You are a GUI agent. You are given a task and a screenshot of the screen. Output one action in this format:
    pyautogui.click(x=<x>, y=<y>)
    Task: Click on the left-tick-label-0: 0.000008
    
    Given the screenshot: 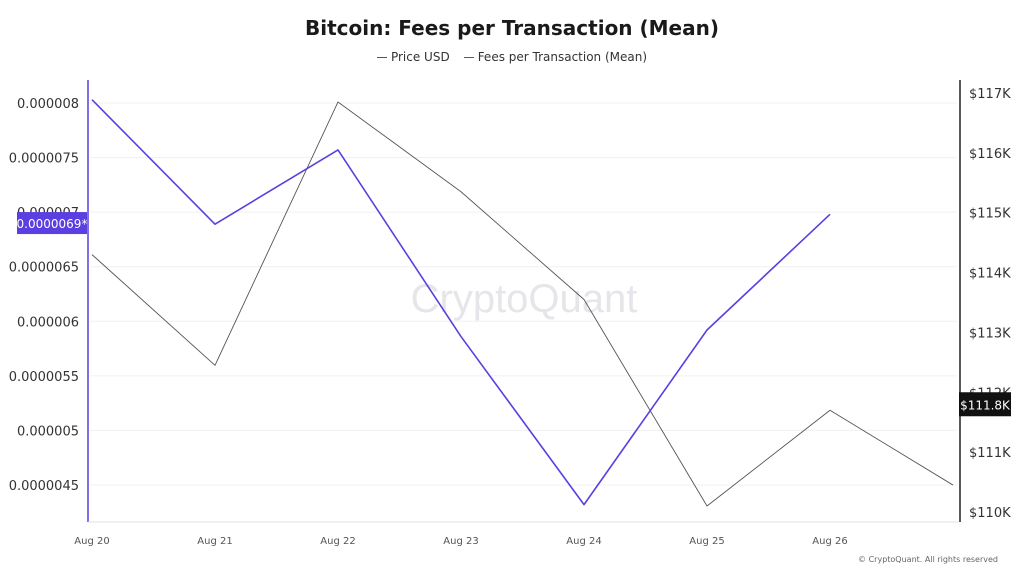 What is the action you would take?
    pyautogui.click(x=48, y=104)
    